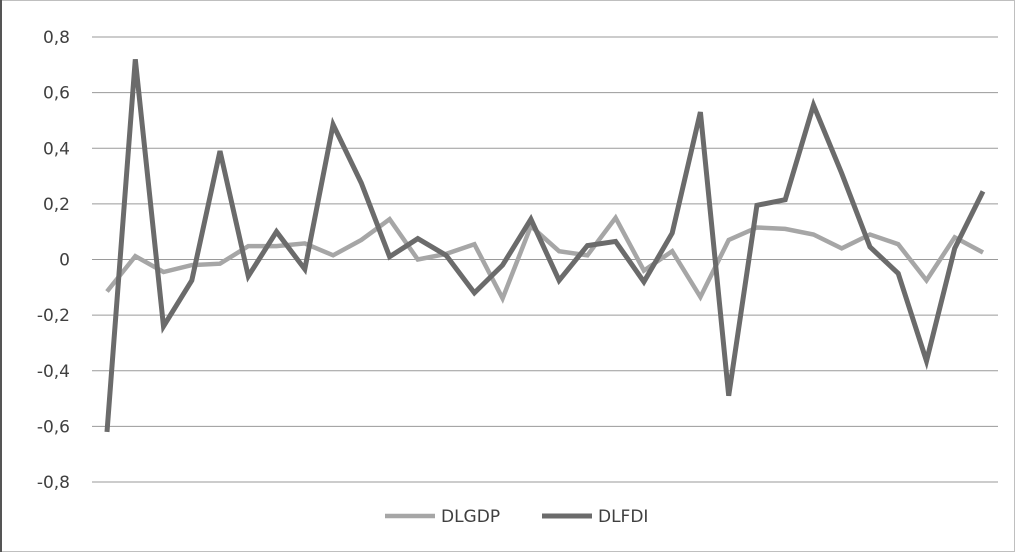 The height and width of the screenshot is (552, 1015). Describe the element at coordinates (53, 260) in the screenshot. I see `y-axis-tick-labels: 0,8 0,6 0,4 0,2 0 -0,2 -0,4 -0,6 -0,8` at that location.